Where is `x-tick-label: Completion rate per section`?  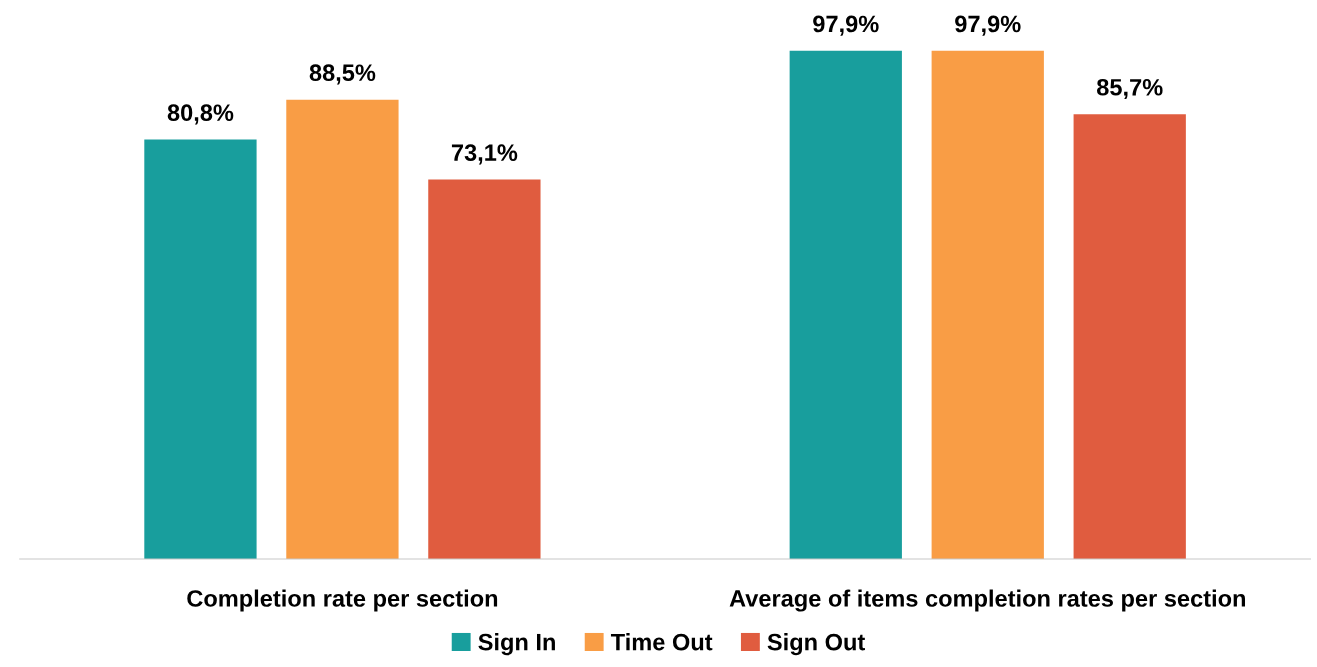 x-tick-label: Completion rate per section is located at coordinates (342, 600).